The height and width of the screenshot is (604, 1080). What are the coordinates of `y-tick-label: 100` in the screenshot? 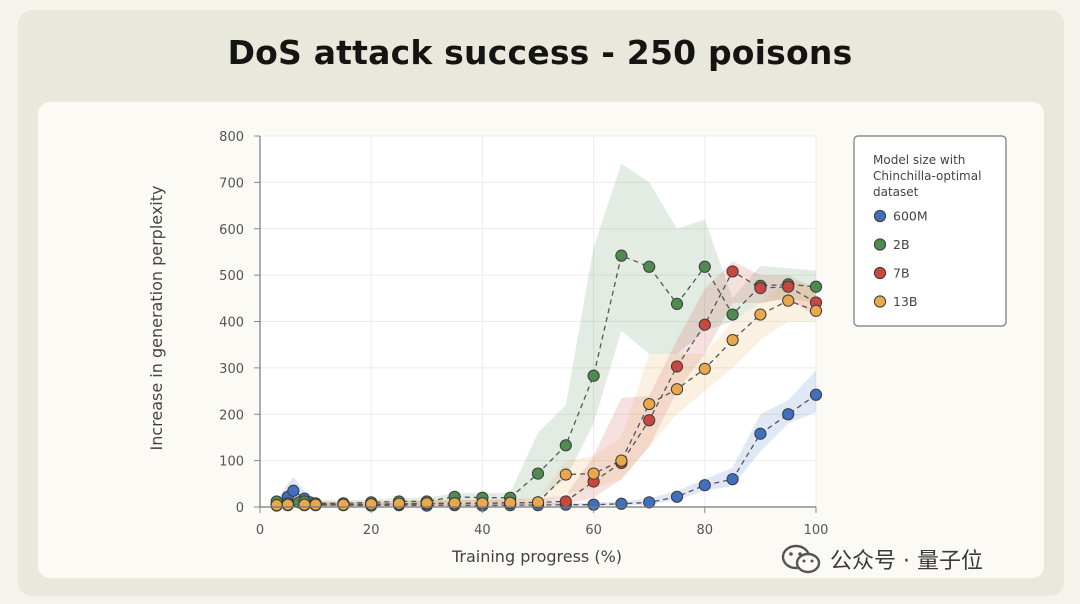 It's located at (231, 462).